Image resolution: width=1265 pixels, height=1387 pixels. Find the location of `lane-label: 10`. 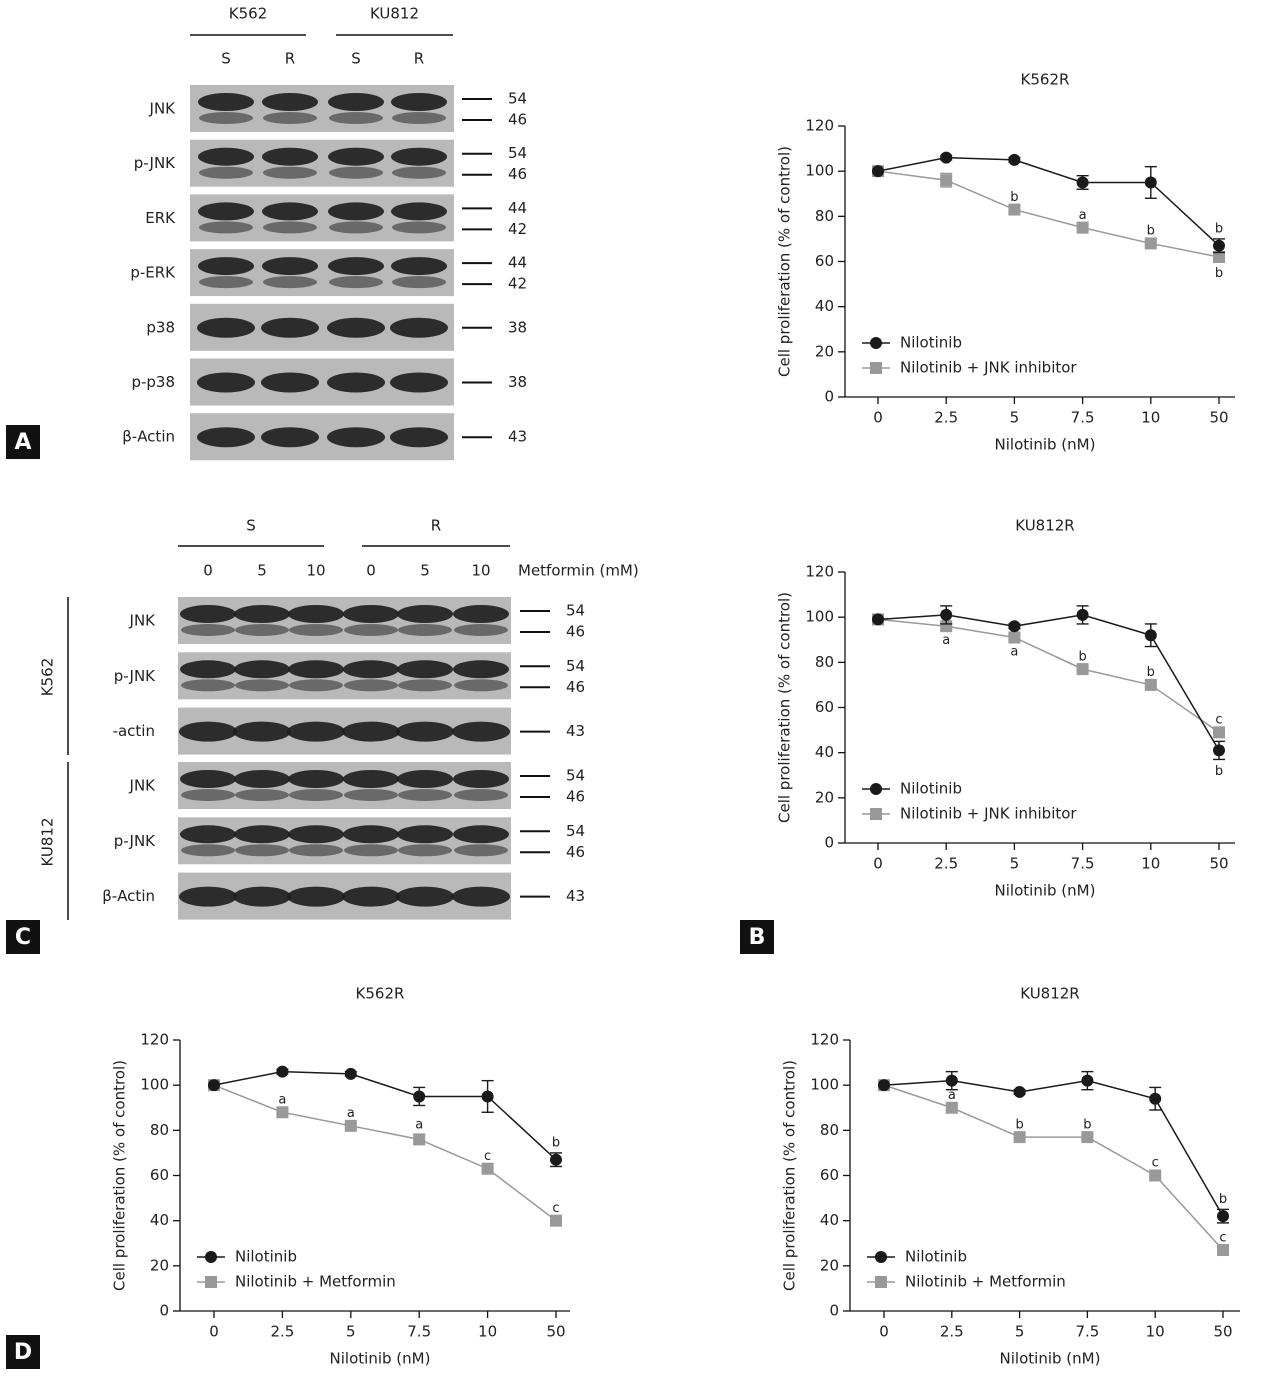

lane-label: 10 is located at coordinates (480, 571).